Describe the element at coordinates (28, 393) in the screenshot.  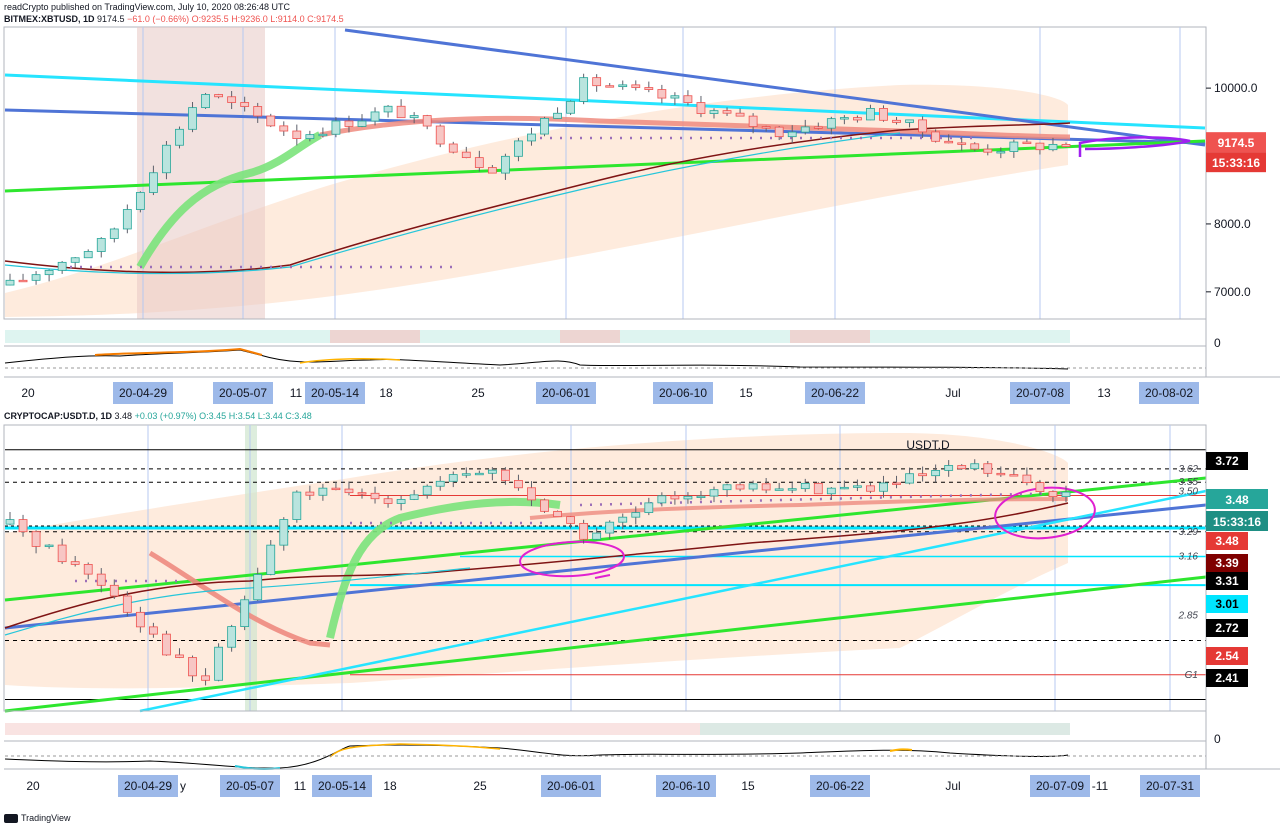
I see `x-axis-label: 20` at that location.